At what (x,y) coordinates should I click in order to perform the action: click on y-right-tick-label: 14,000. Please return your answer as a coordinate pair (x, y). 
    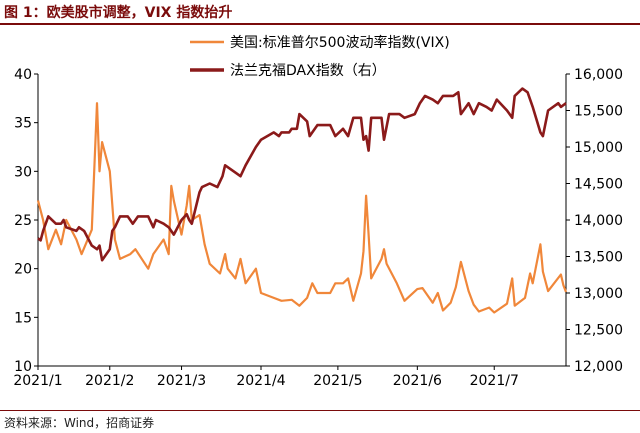
    Looking at the image, I should click on (598, 221).